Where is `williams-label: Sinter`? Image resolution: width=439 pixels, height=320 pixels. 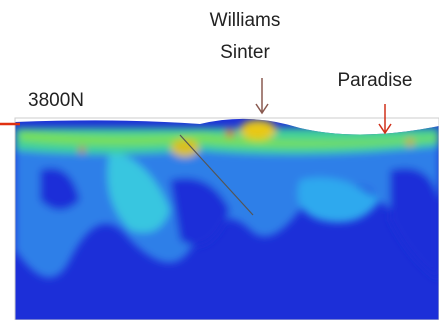
williams-label: Sinter is located at coordinates (245, 52).